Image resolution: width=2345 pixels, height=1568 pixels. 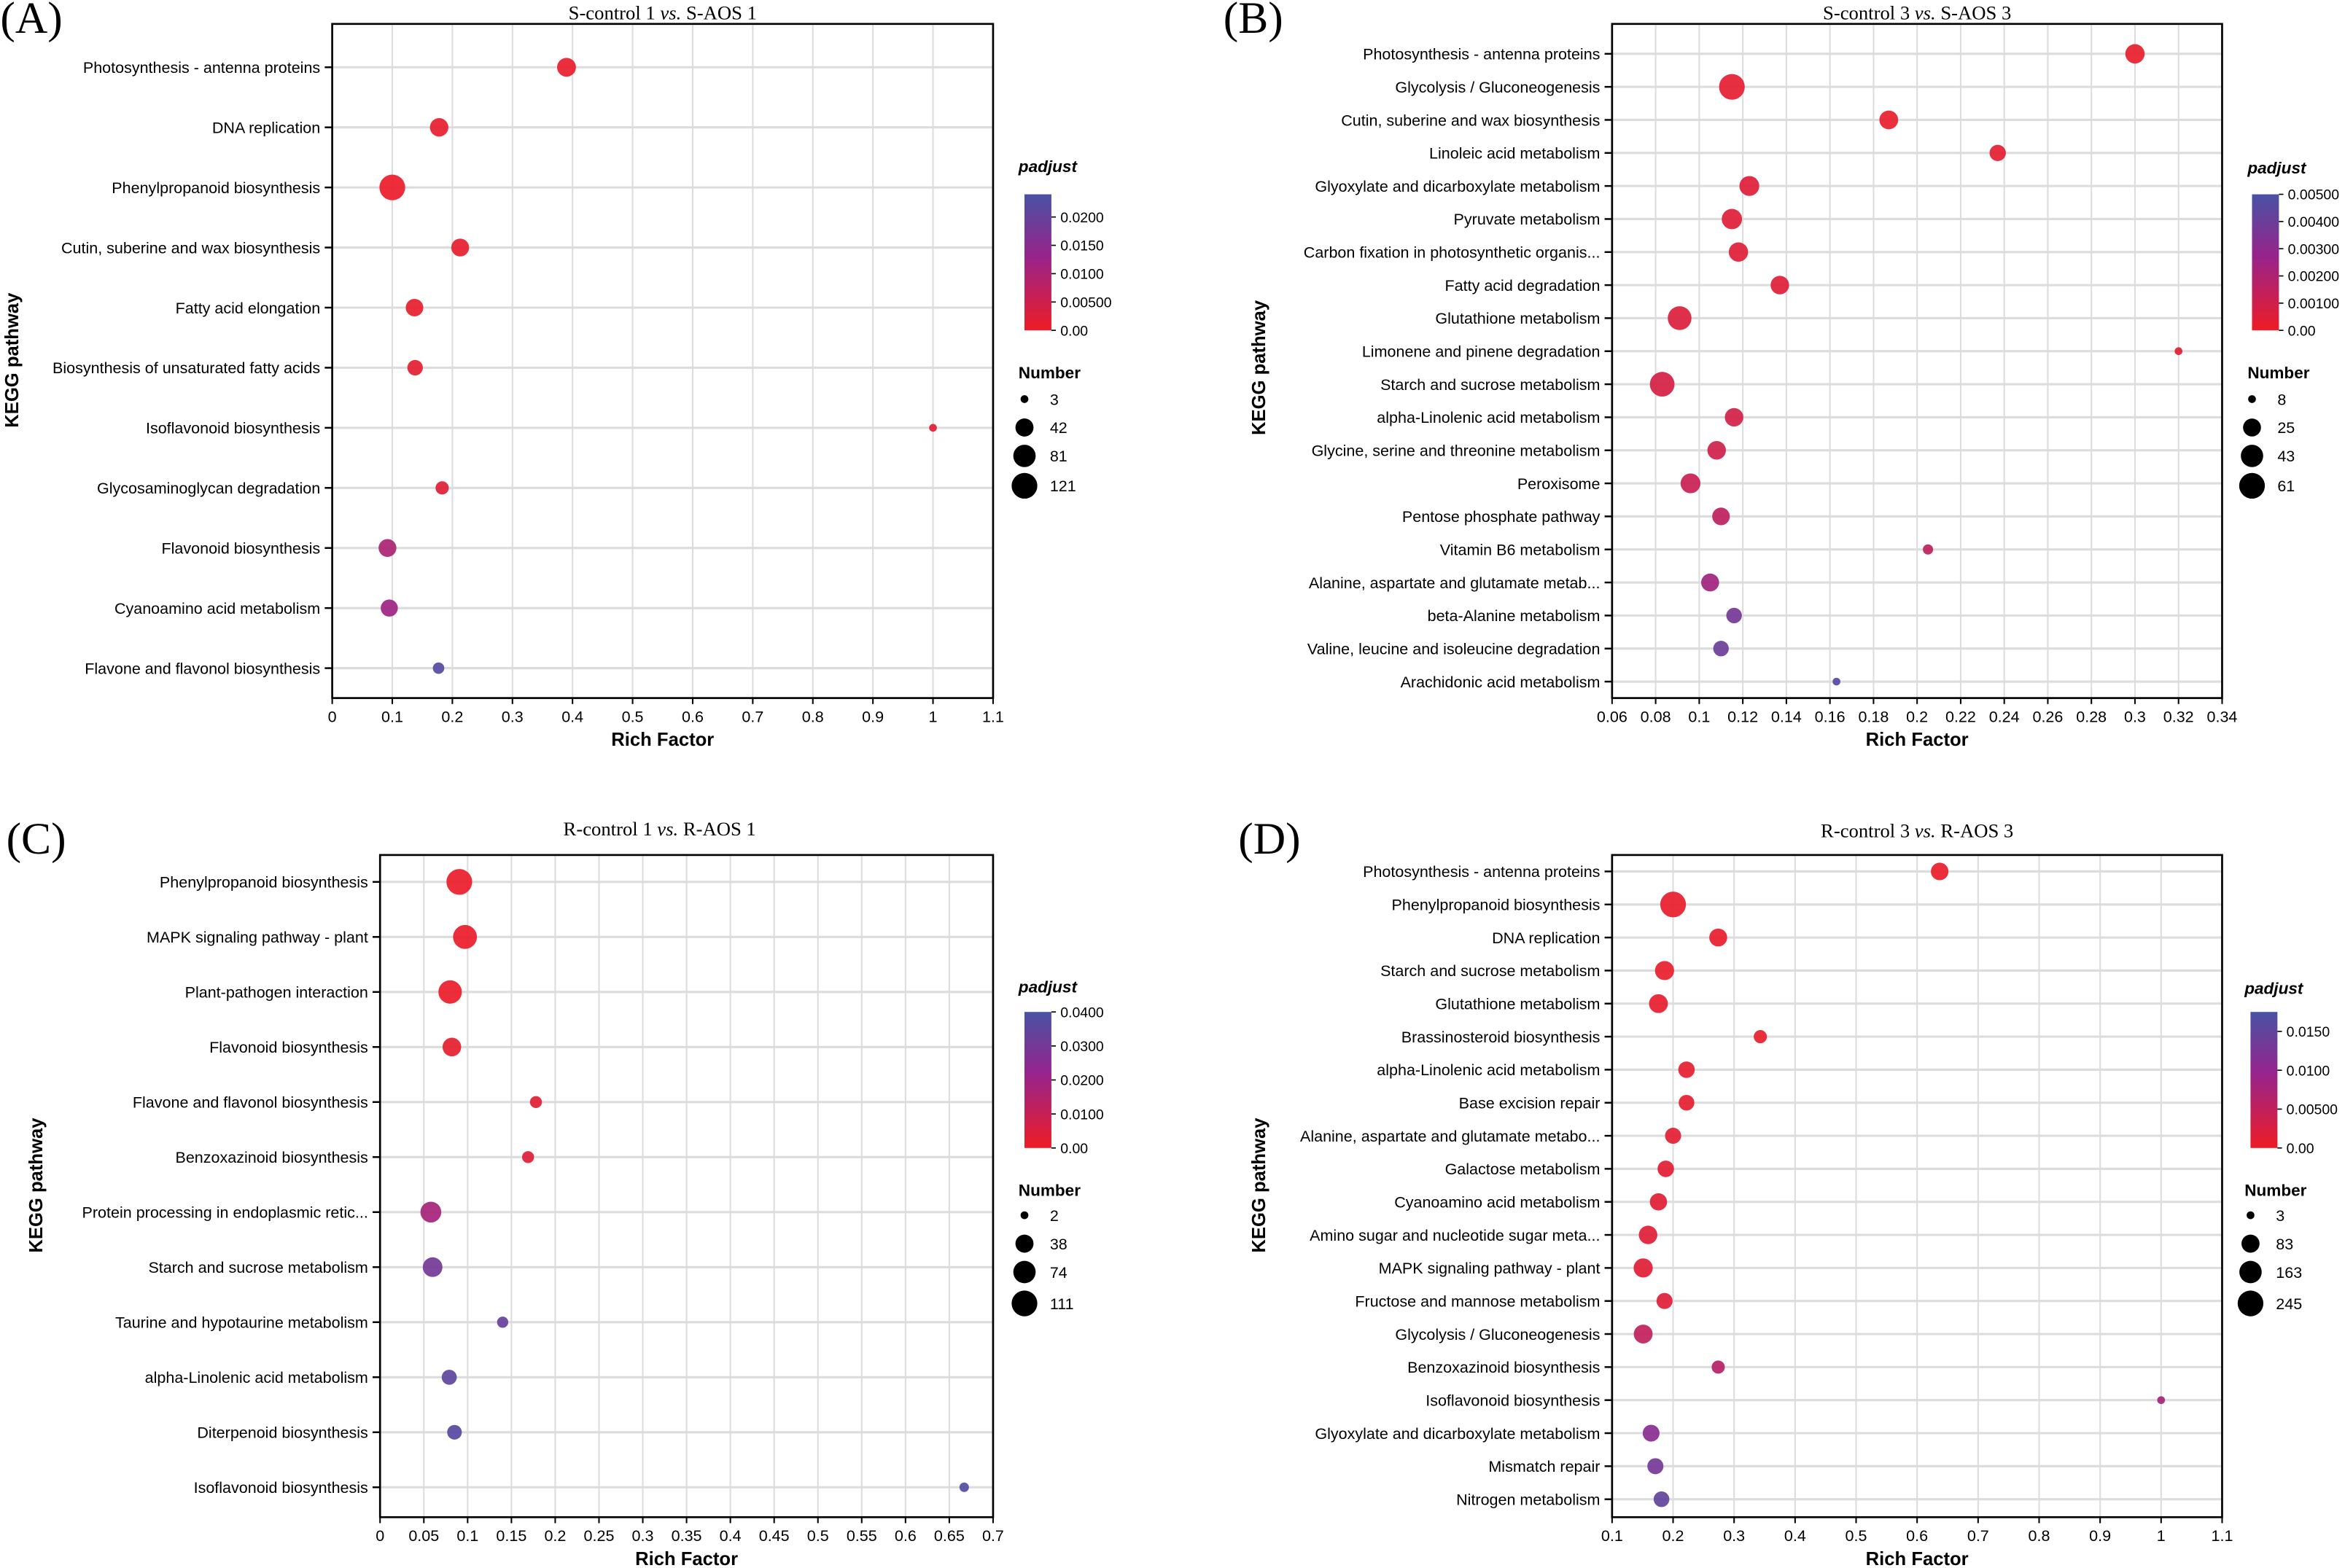 I want to click on y-tick-label: Fatty acid elongation, so click(x=248, y=308).